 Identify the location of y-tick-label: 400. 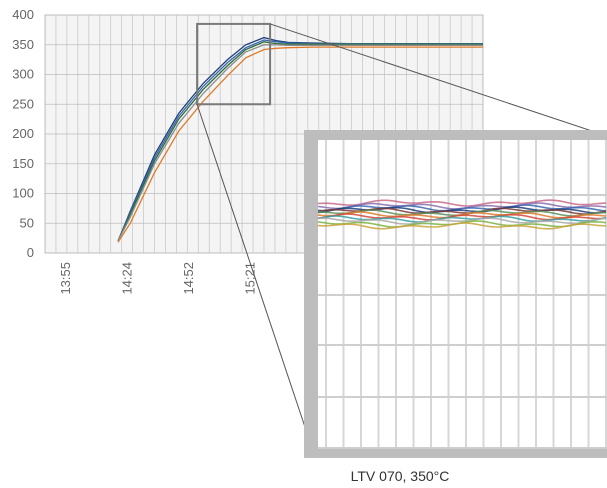
(23, 14).